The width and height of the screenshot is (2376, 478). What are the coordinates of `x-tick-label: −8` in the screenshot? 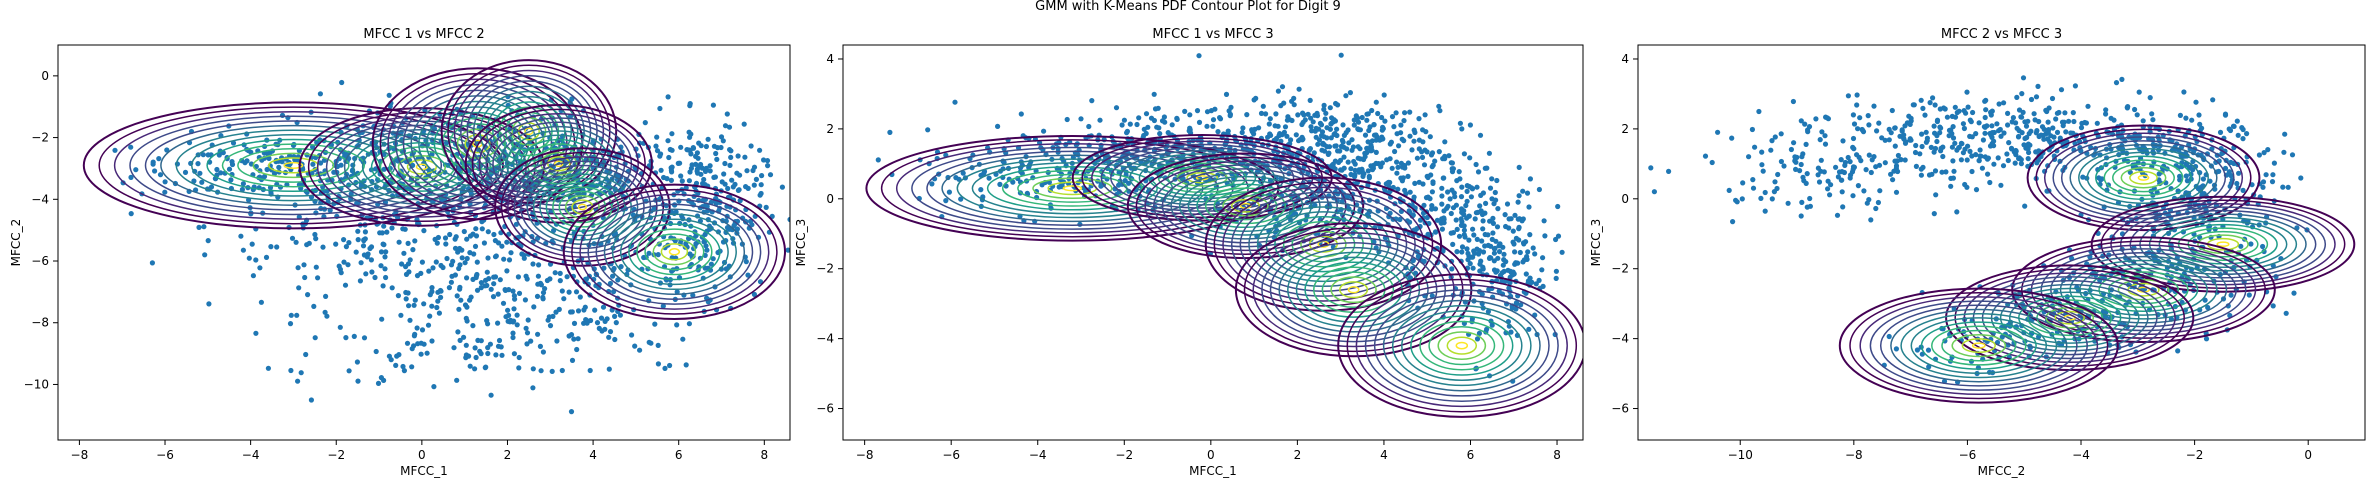 It's located at (1854, 455).